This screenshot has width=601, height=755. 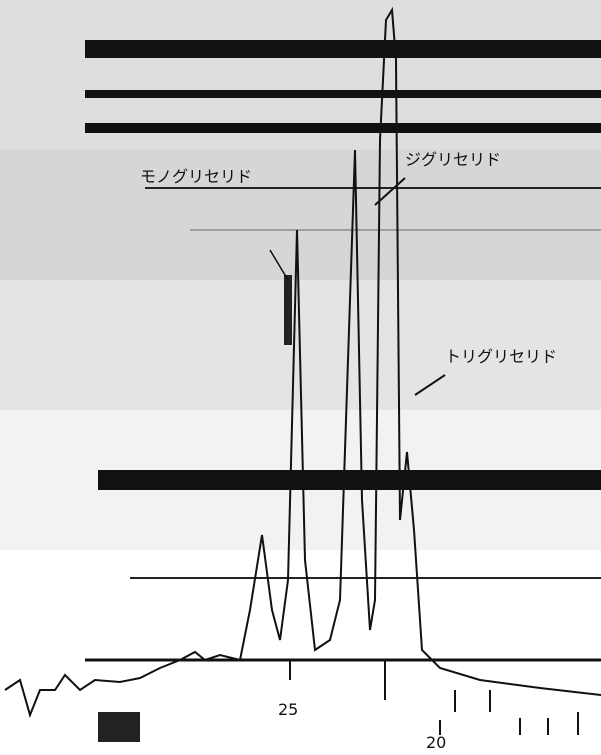 What do you see at coordinates (288, 709) in the screenshot?
I see `axis-label: 25` at bounding box center [288, 709].